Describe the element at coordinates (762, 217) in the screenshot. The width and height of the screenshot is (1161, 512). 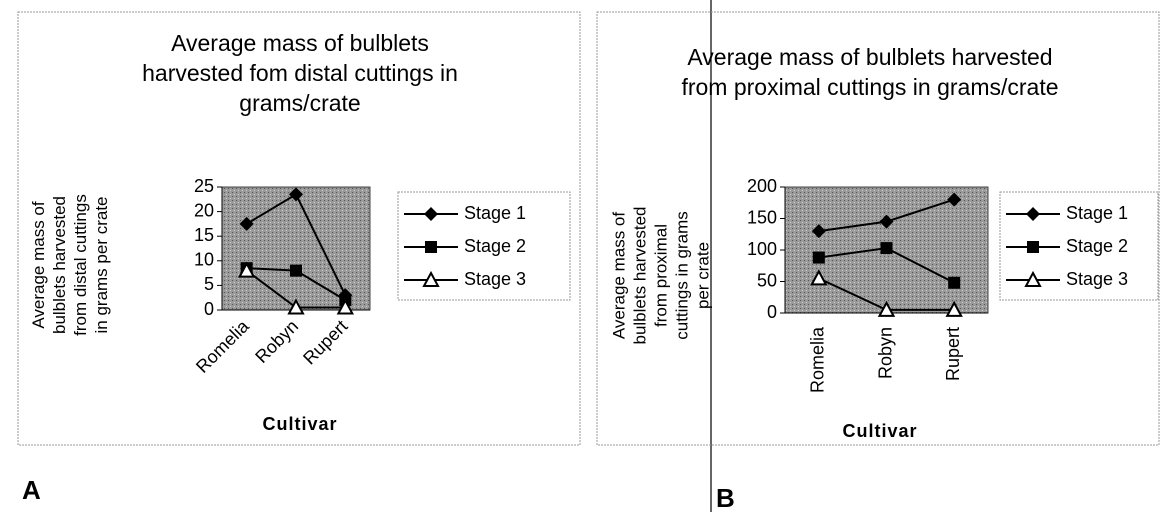
I see `y-tick-label: 150` at that location.